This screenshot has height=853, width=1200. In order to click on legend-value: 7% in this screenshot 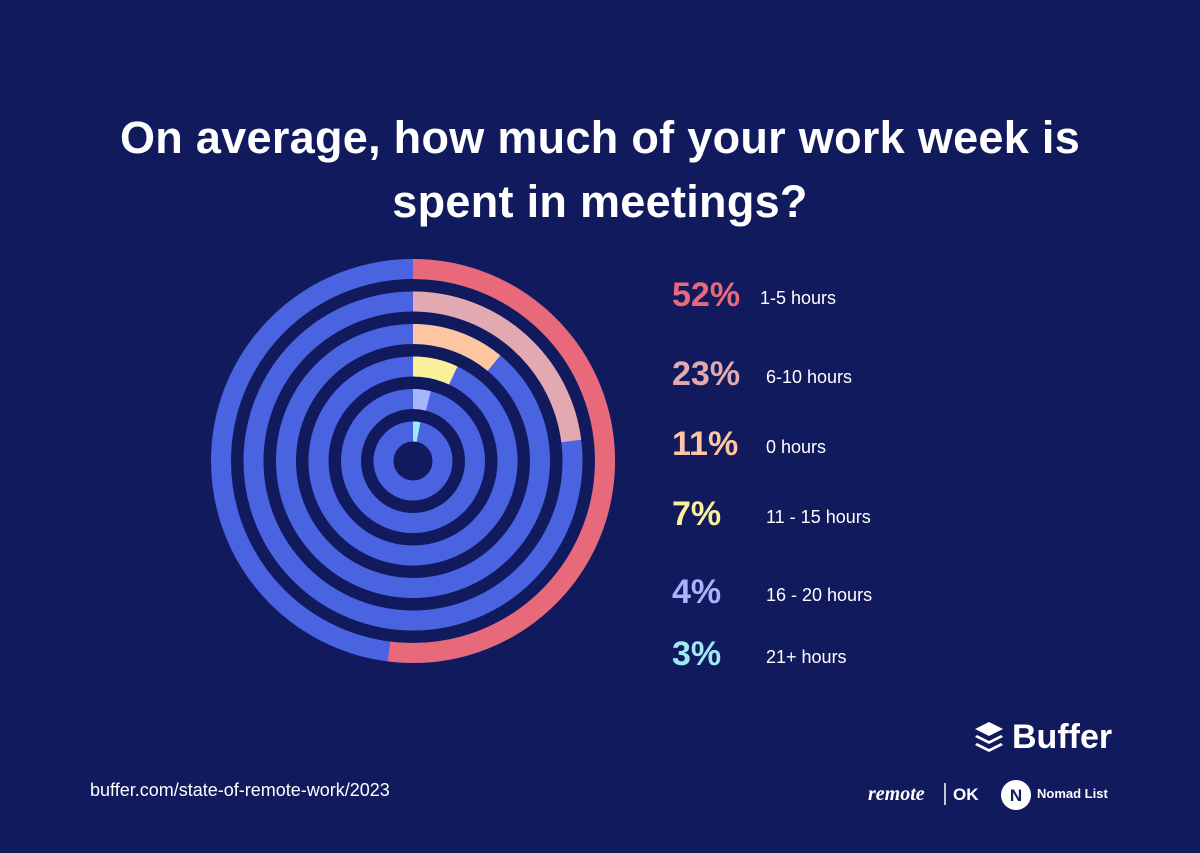, I will do `click(696, 514)`.